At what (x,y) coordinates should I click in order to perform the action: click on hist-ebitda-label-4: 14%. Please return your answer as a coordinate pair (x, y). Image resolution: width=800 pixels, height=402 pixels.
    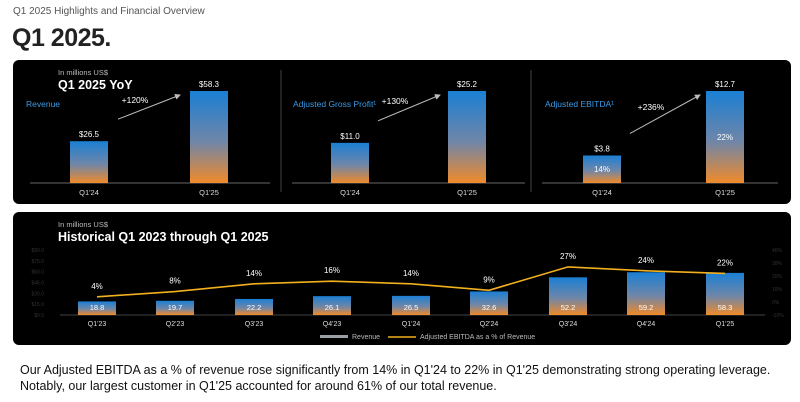
    Looking at the image, I should click on (411, 273).